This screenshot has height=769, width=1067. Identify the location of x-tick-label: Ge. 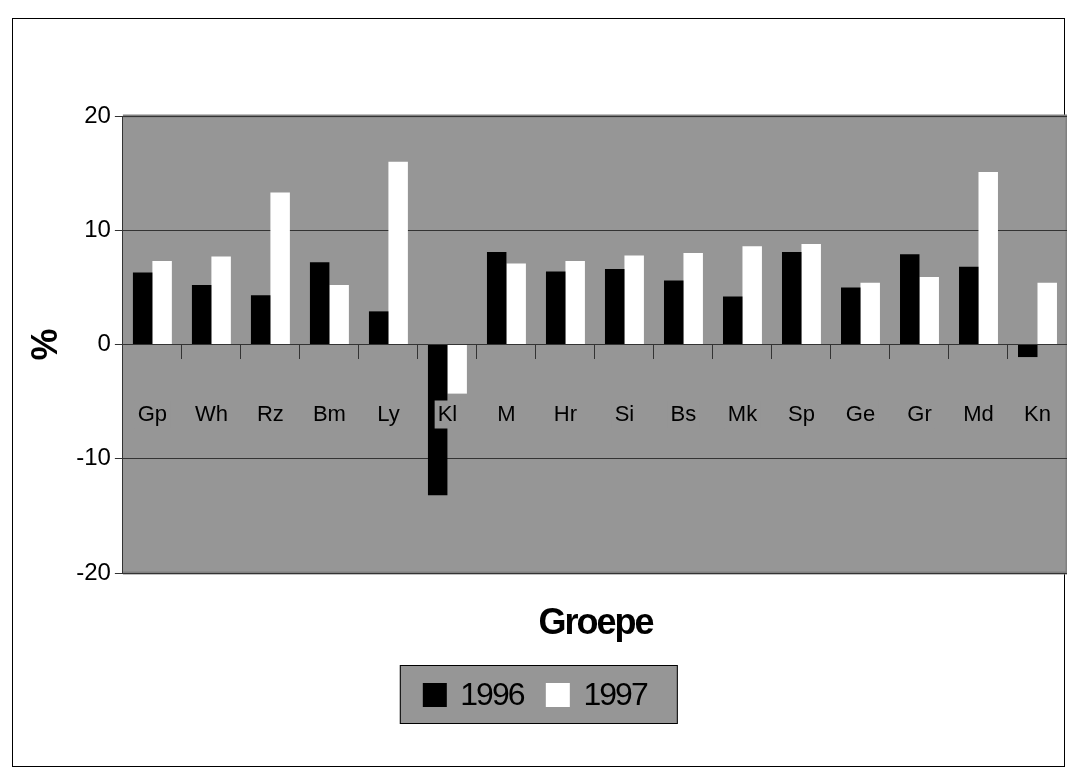
(860, 413).